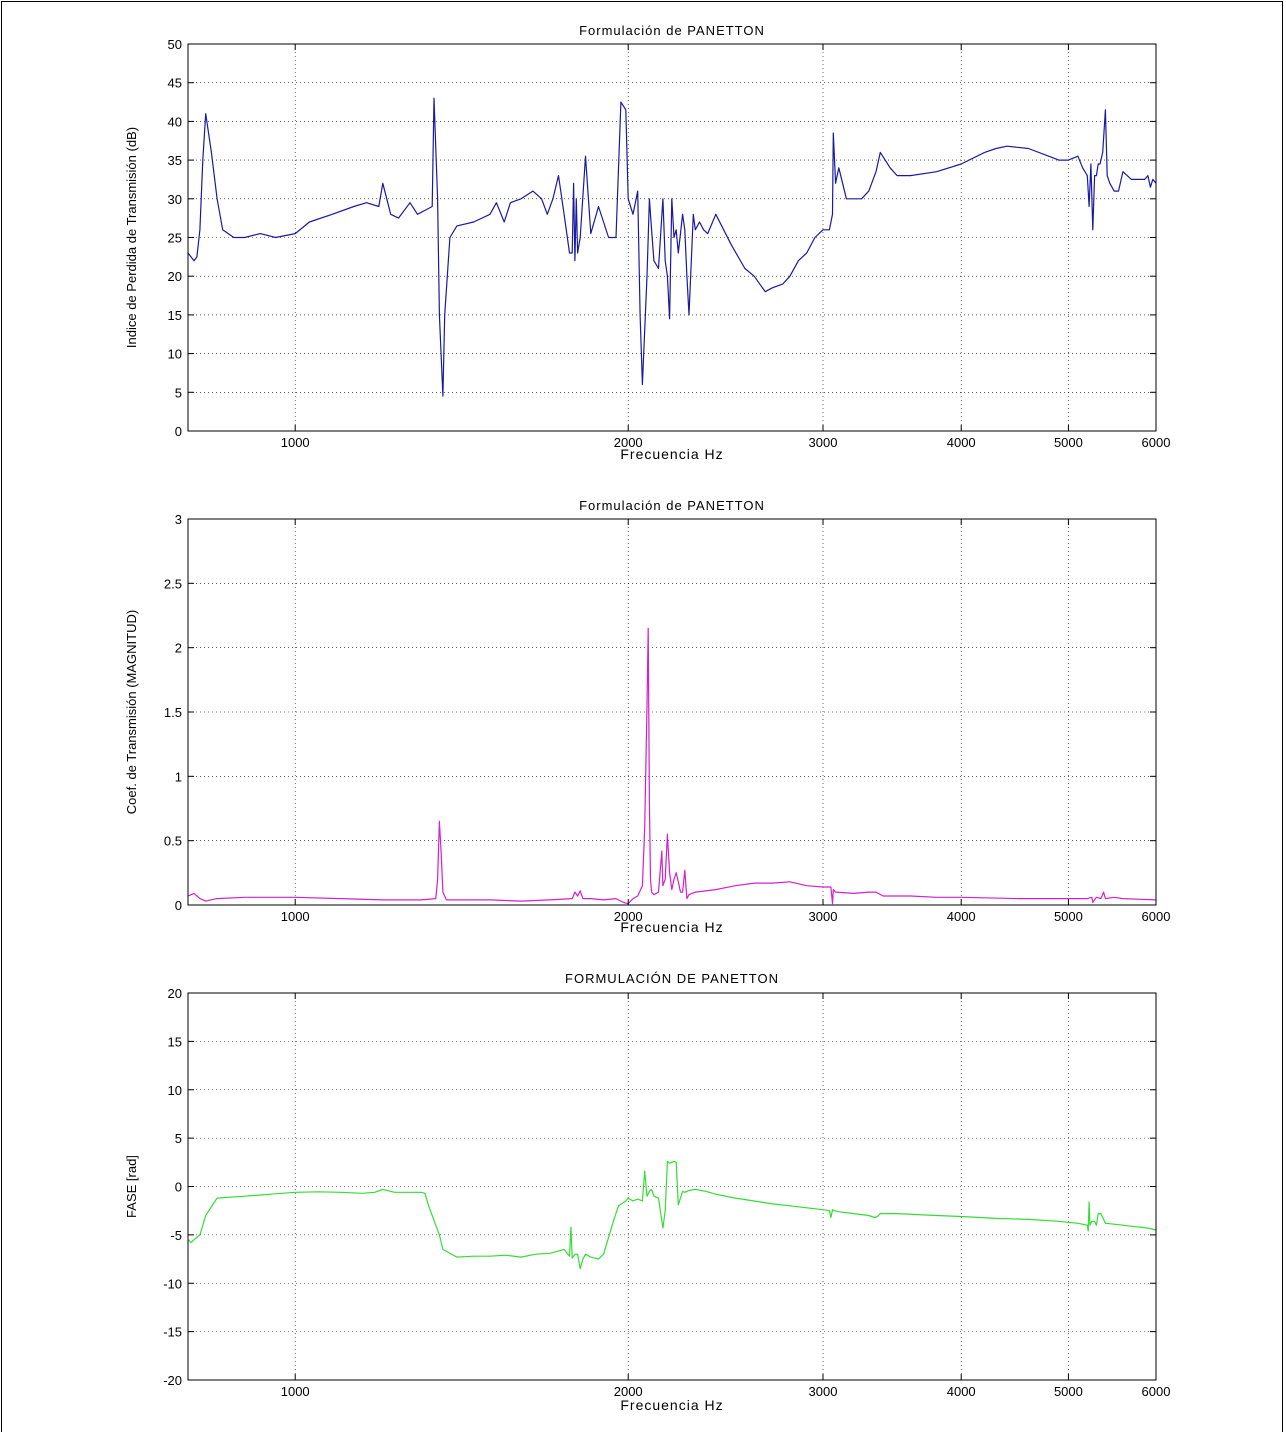 Image resolution: width=1286 pixels, height=1435 pixels. I want to click on y-tick-label: 35, so click(175, 160).